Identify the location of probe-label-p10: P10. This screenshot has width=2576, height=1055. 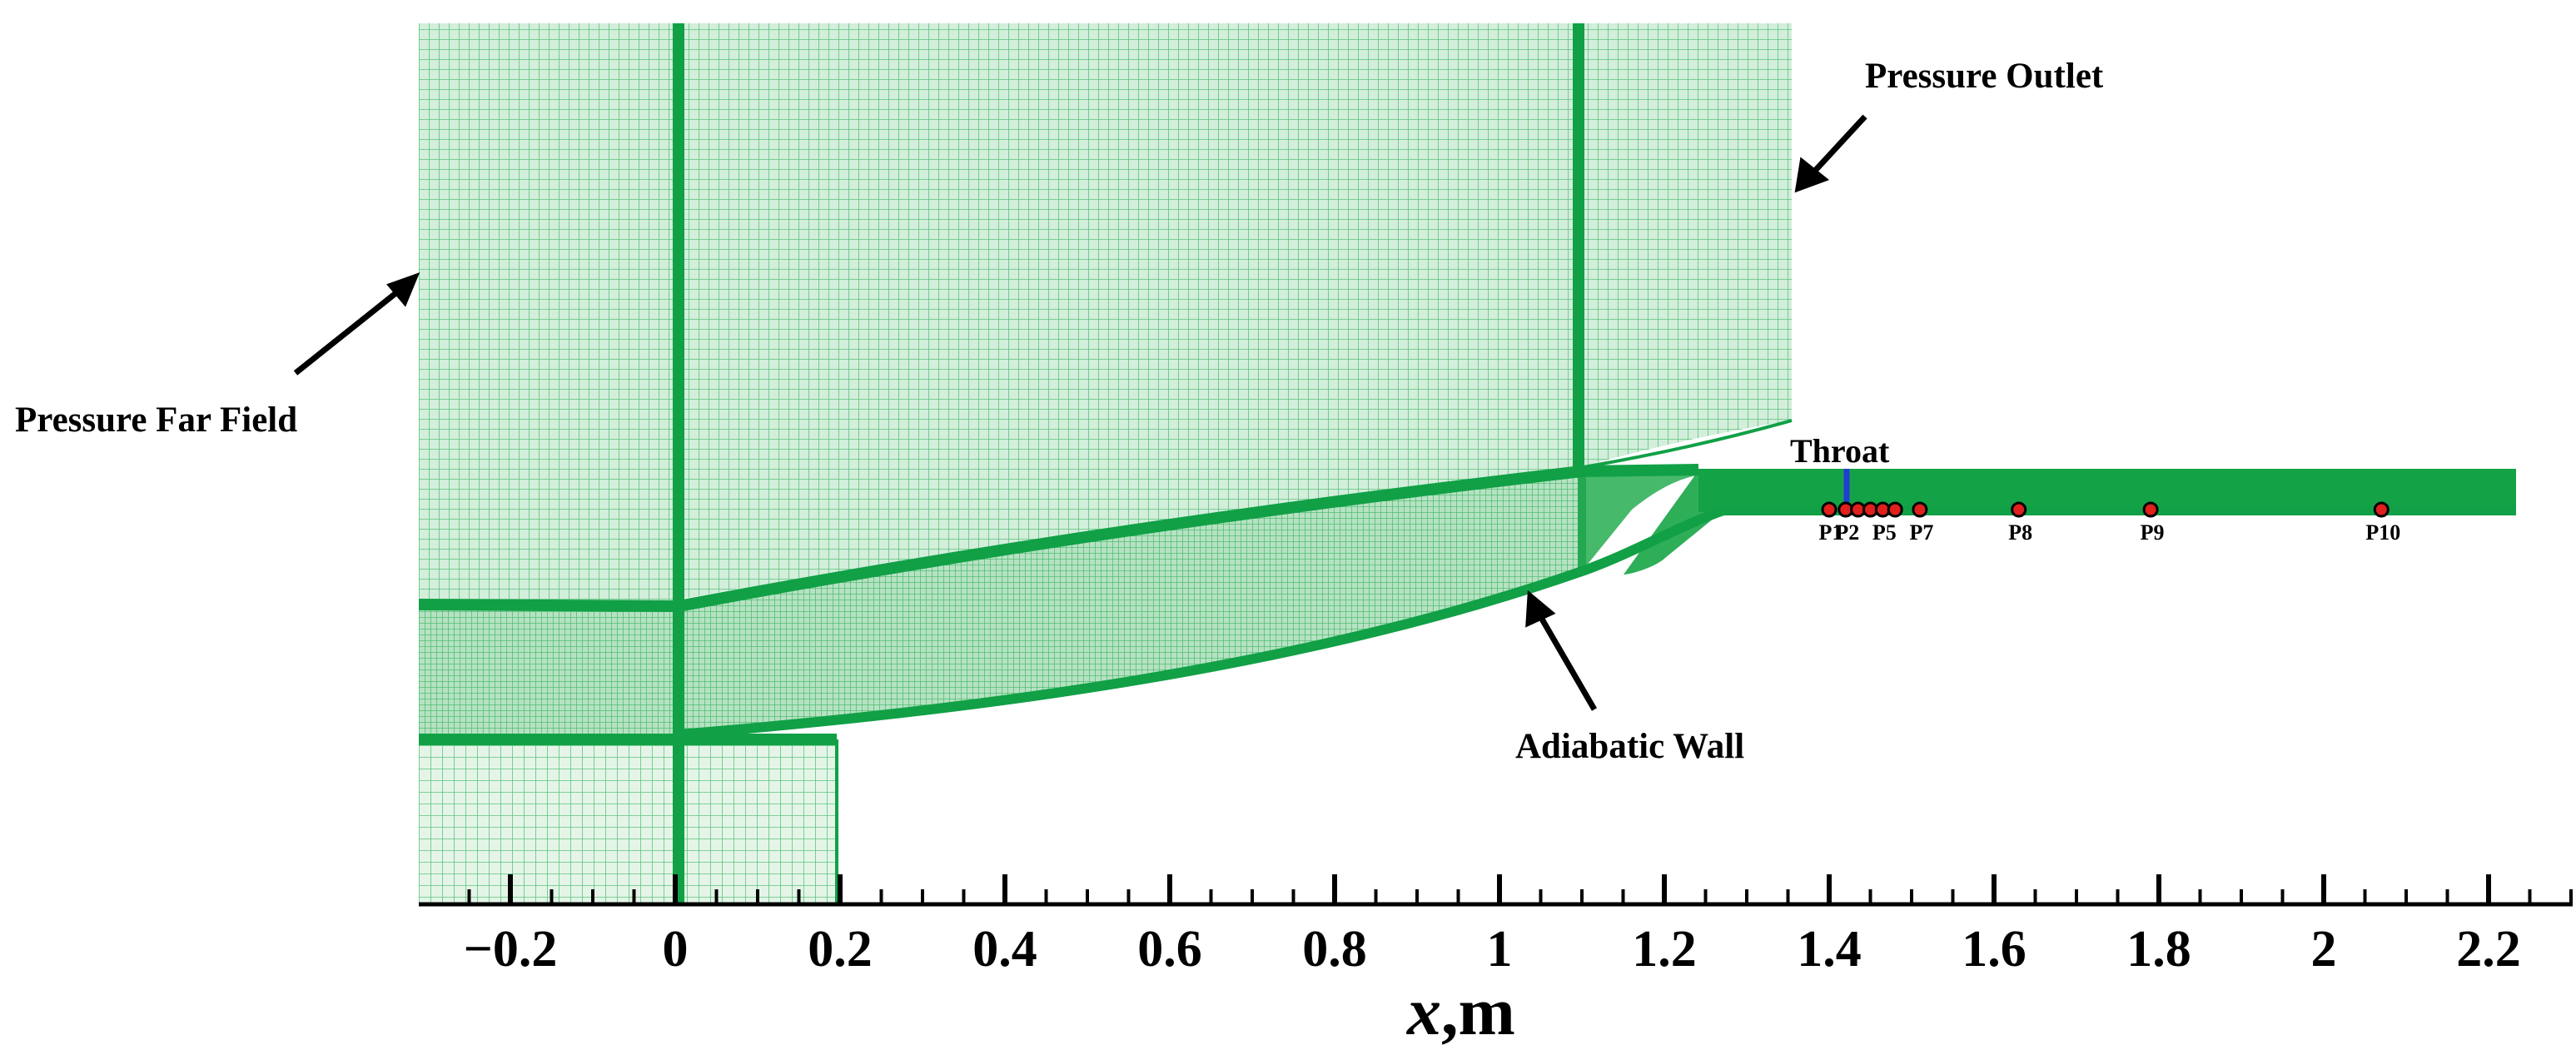
(2382, 532).